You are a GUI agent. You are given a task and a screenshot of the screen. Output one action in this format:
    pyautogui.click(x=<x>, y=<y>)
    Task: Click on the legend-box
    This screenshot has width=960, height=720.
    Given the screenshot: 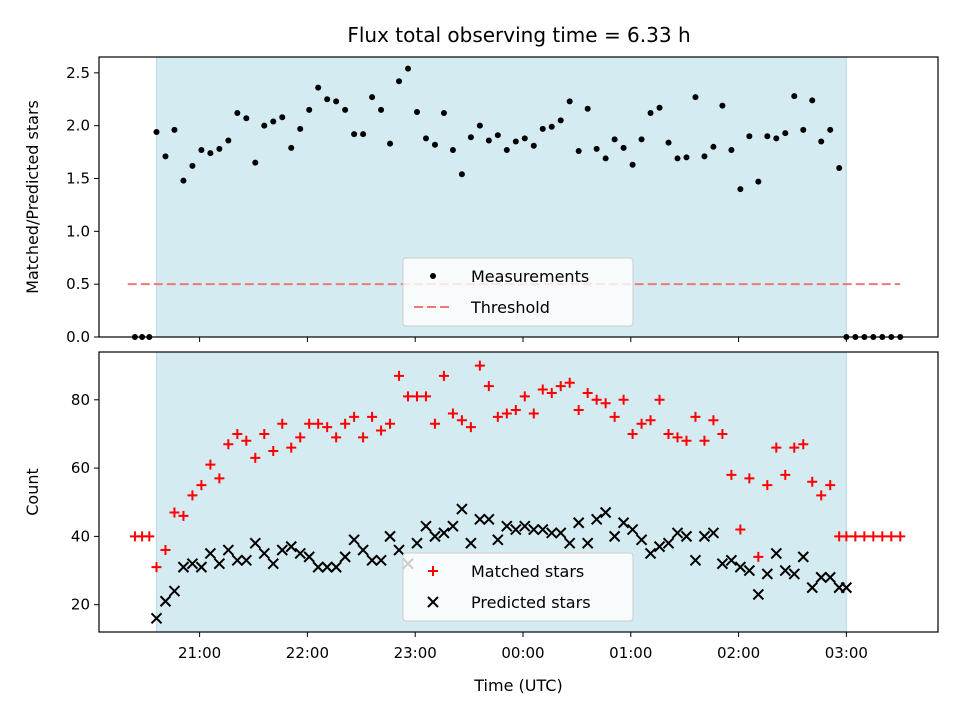 What is the action you would take?
    pyautogui.click(x=518, y=587)
    